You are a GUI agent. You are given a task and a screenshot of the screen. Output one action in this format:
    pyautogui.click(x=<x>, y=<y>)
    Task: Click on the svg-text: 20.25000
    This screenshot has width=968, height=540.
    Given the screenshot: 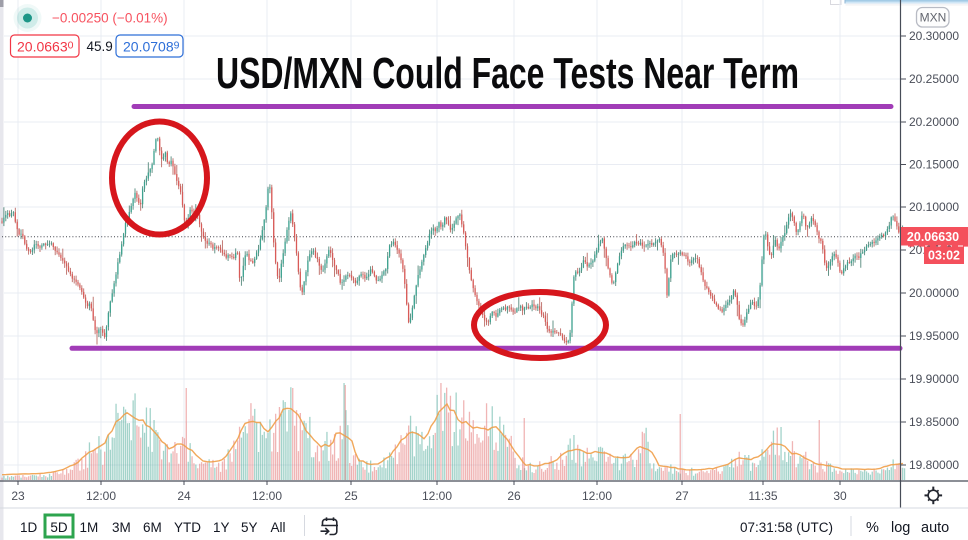 What is the action you would take?
    pyautogui.click(x=934, y=79)
    